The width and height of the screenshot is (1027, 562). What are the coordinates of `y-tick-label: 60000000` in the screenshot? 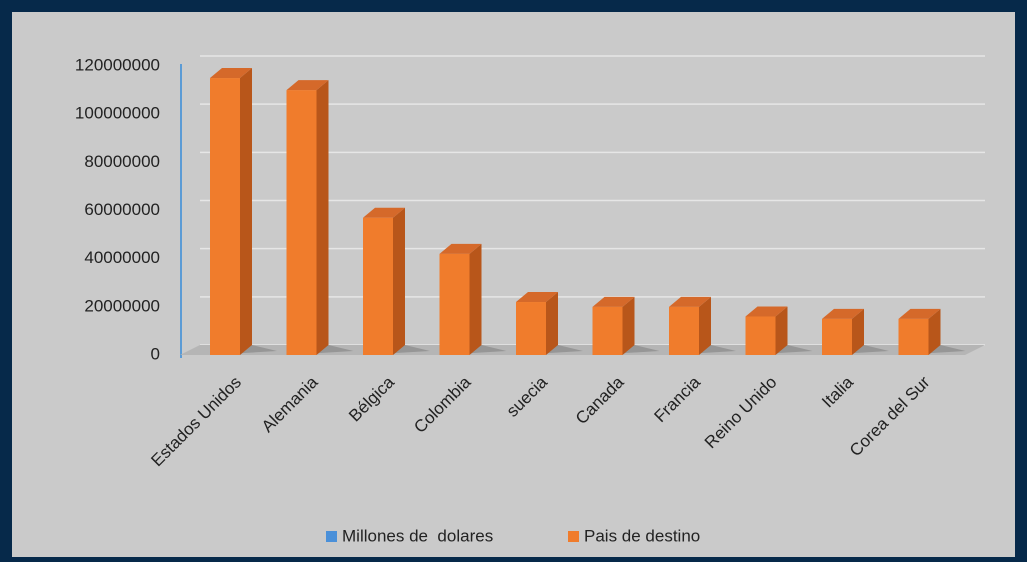 It's located at (122, 209).